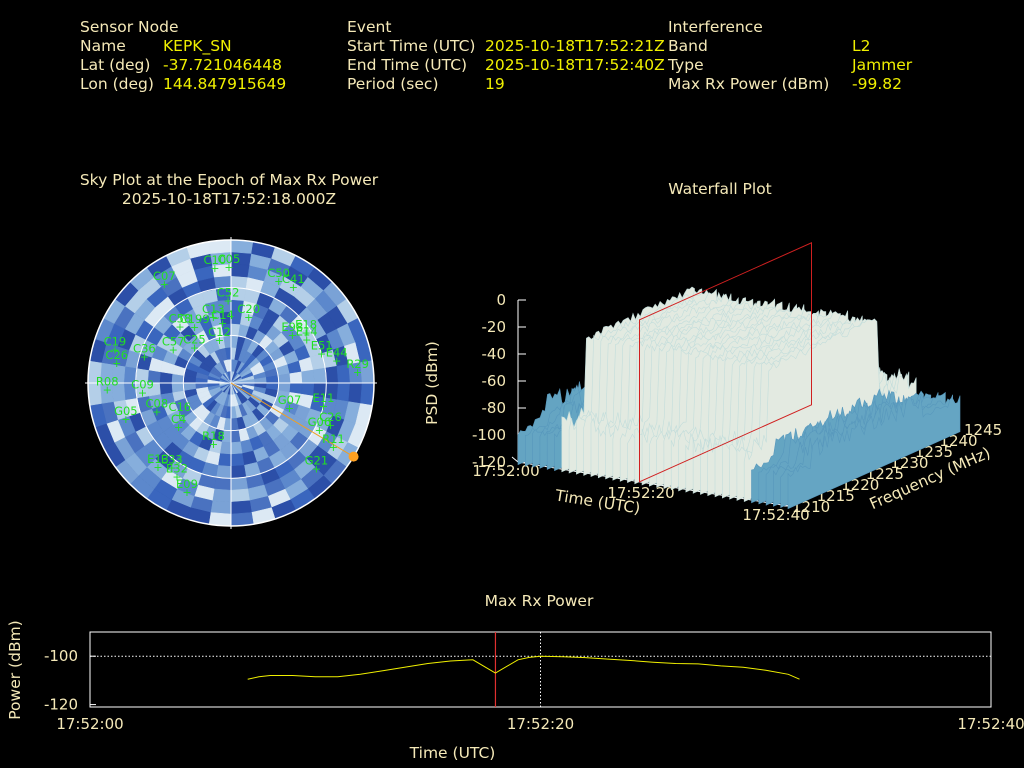 The height and width of the screenshot is (768, 1024). Describe the element at coordinates (523, 667) in the screenshot. I see `max-power-series-line` at that location.